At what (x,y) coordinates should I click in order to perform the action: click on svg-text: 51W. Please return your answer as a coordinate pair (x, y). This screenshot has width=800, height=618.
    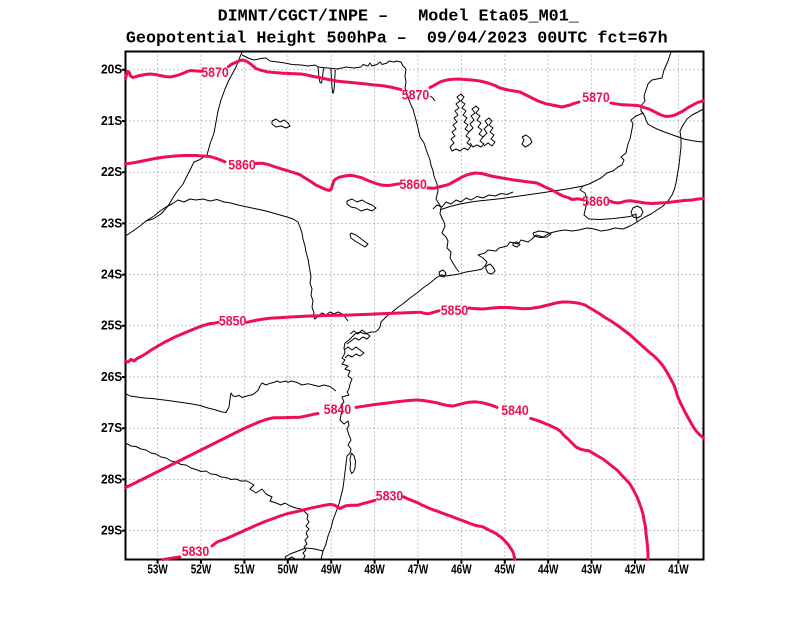
    Looking at the image, I should click on (244, 569).